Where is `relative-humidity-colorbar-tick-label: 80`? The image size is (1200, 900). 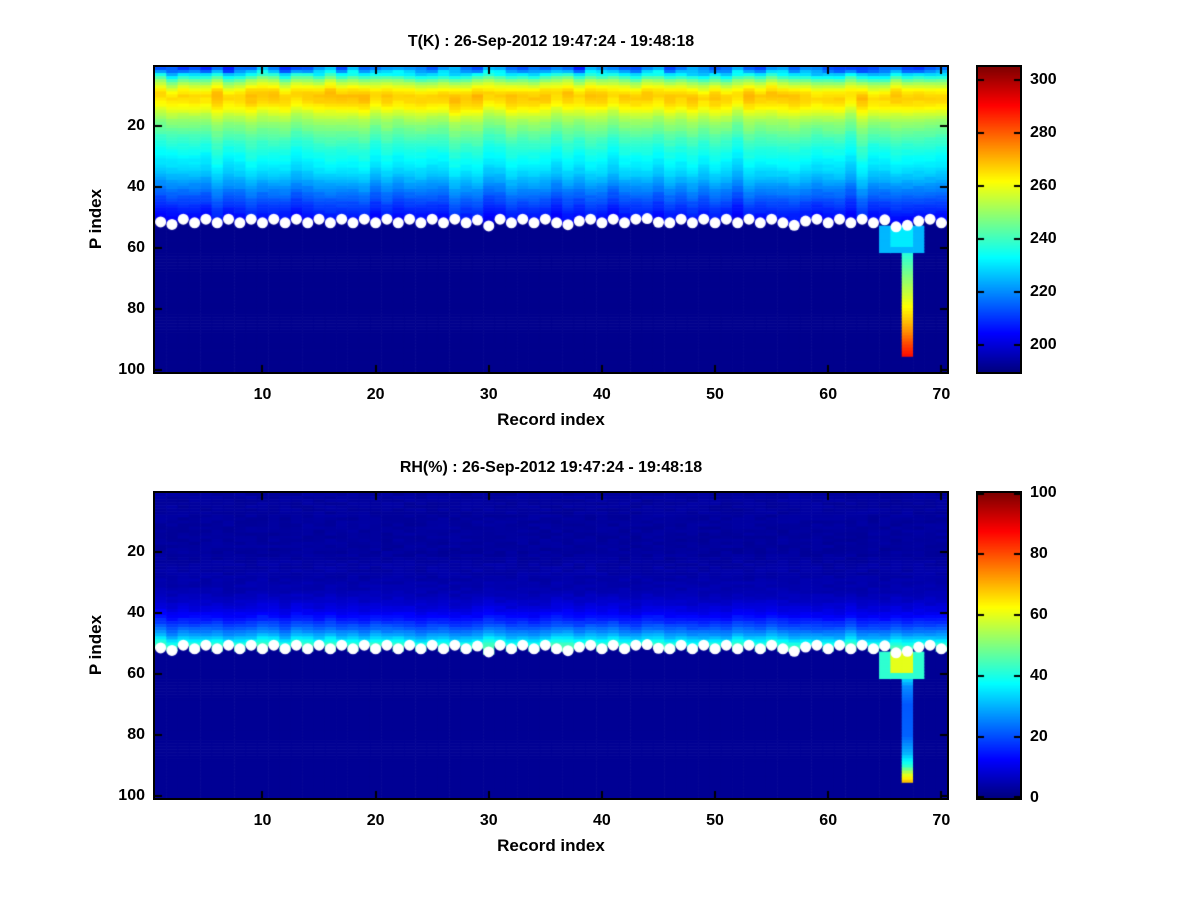 relative-humidity-colorbar-tick-label: 80 is located at coordinates (1039, 553).